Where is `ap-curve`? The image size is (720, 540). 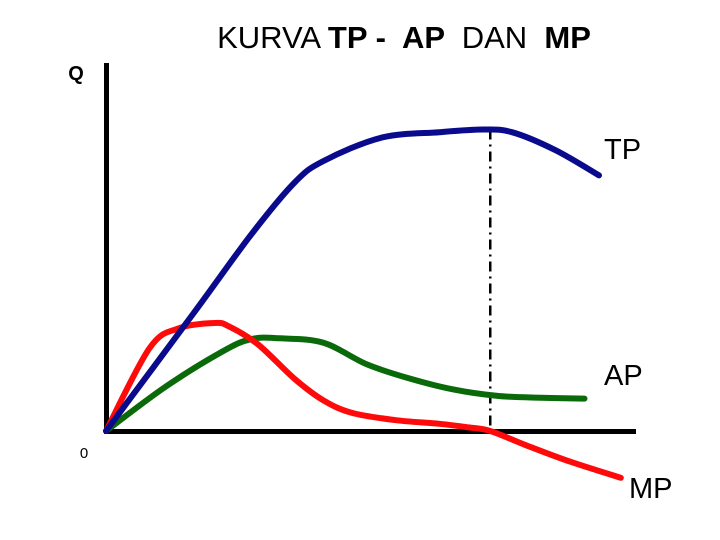 ap-curve is located at coordinates (345, 384).